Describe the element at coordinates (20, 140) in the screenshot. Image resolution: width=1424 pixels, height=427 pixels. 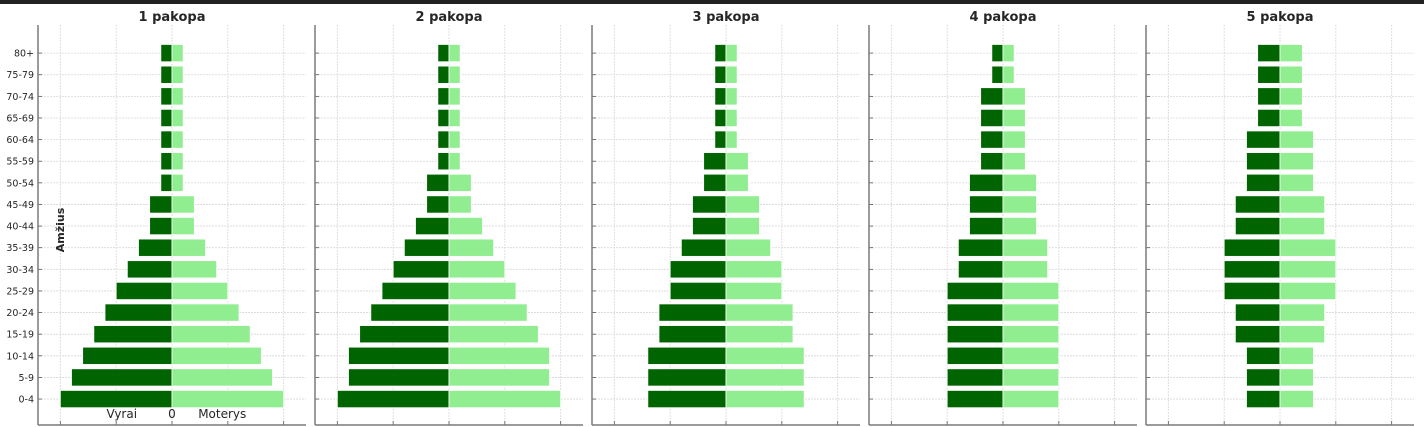
I see `y-tick-label: 60-64` at that location.